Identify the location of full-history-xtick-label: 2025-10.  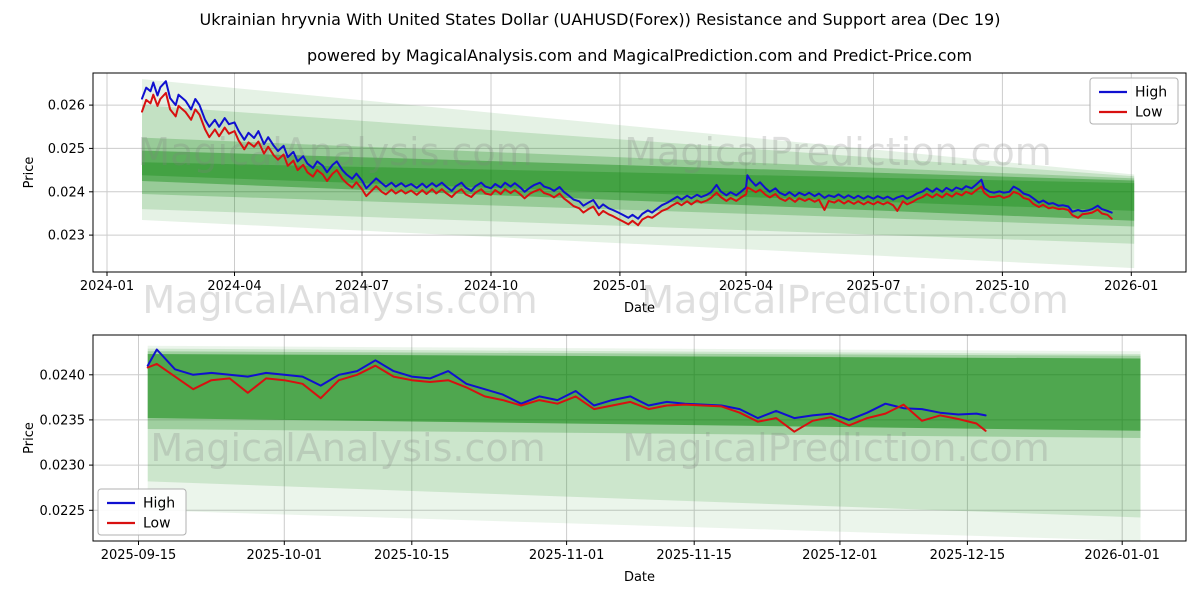
(1002, 286).